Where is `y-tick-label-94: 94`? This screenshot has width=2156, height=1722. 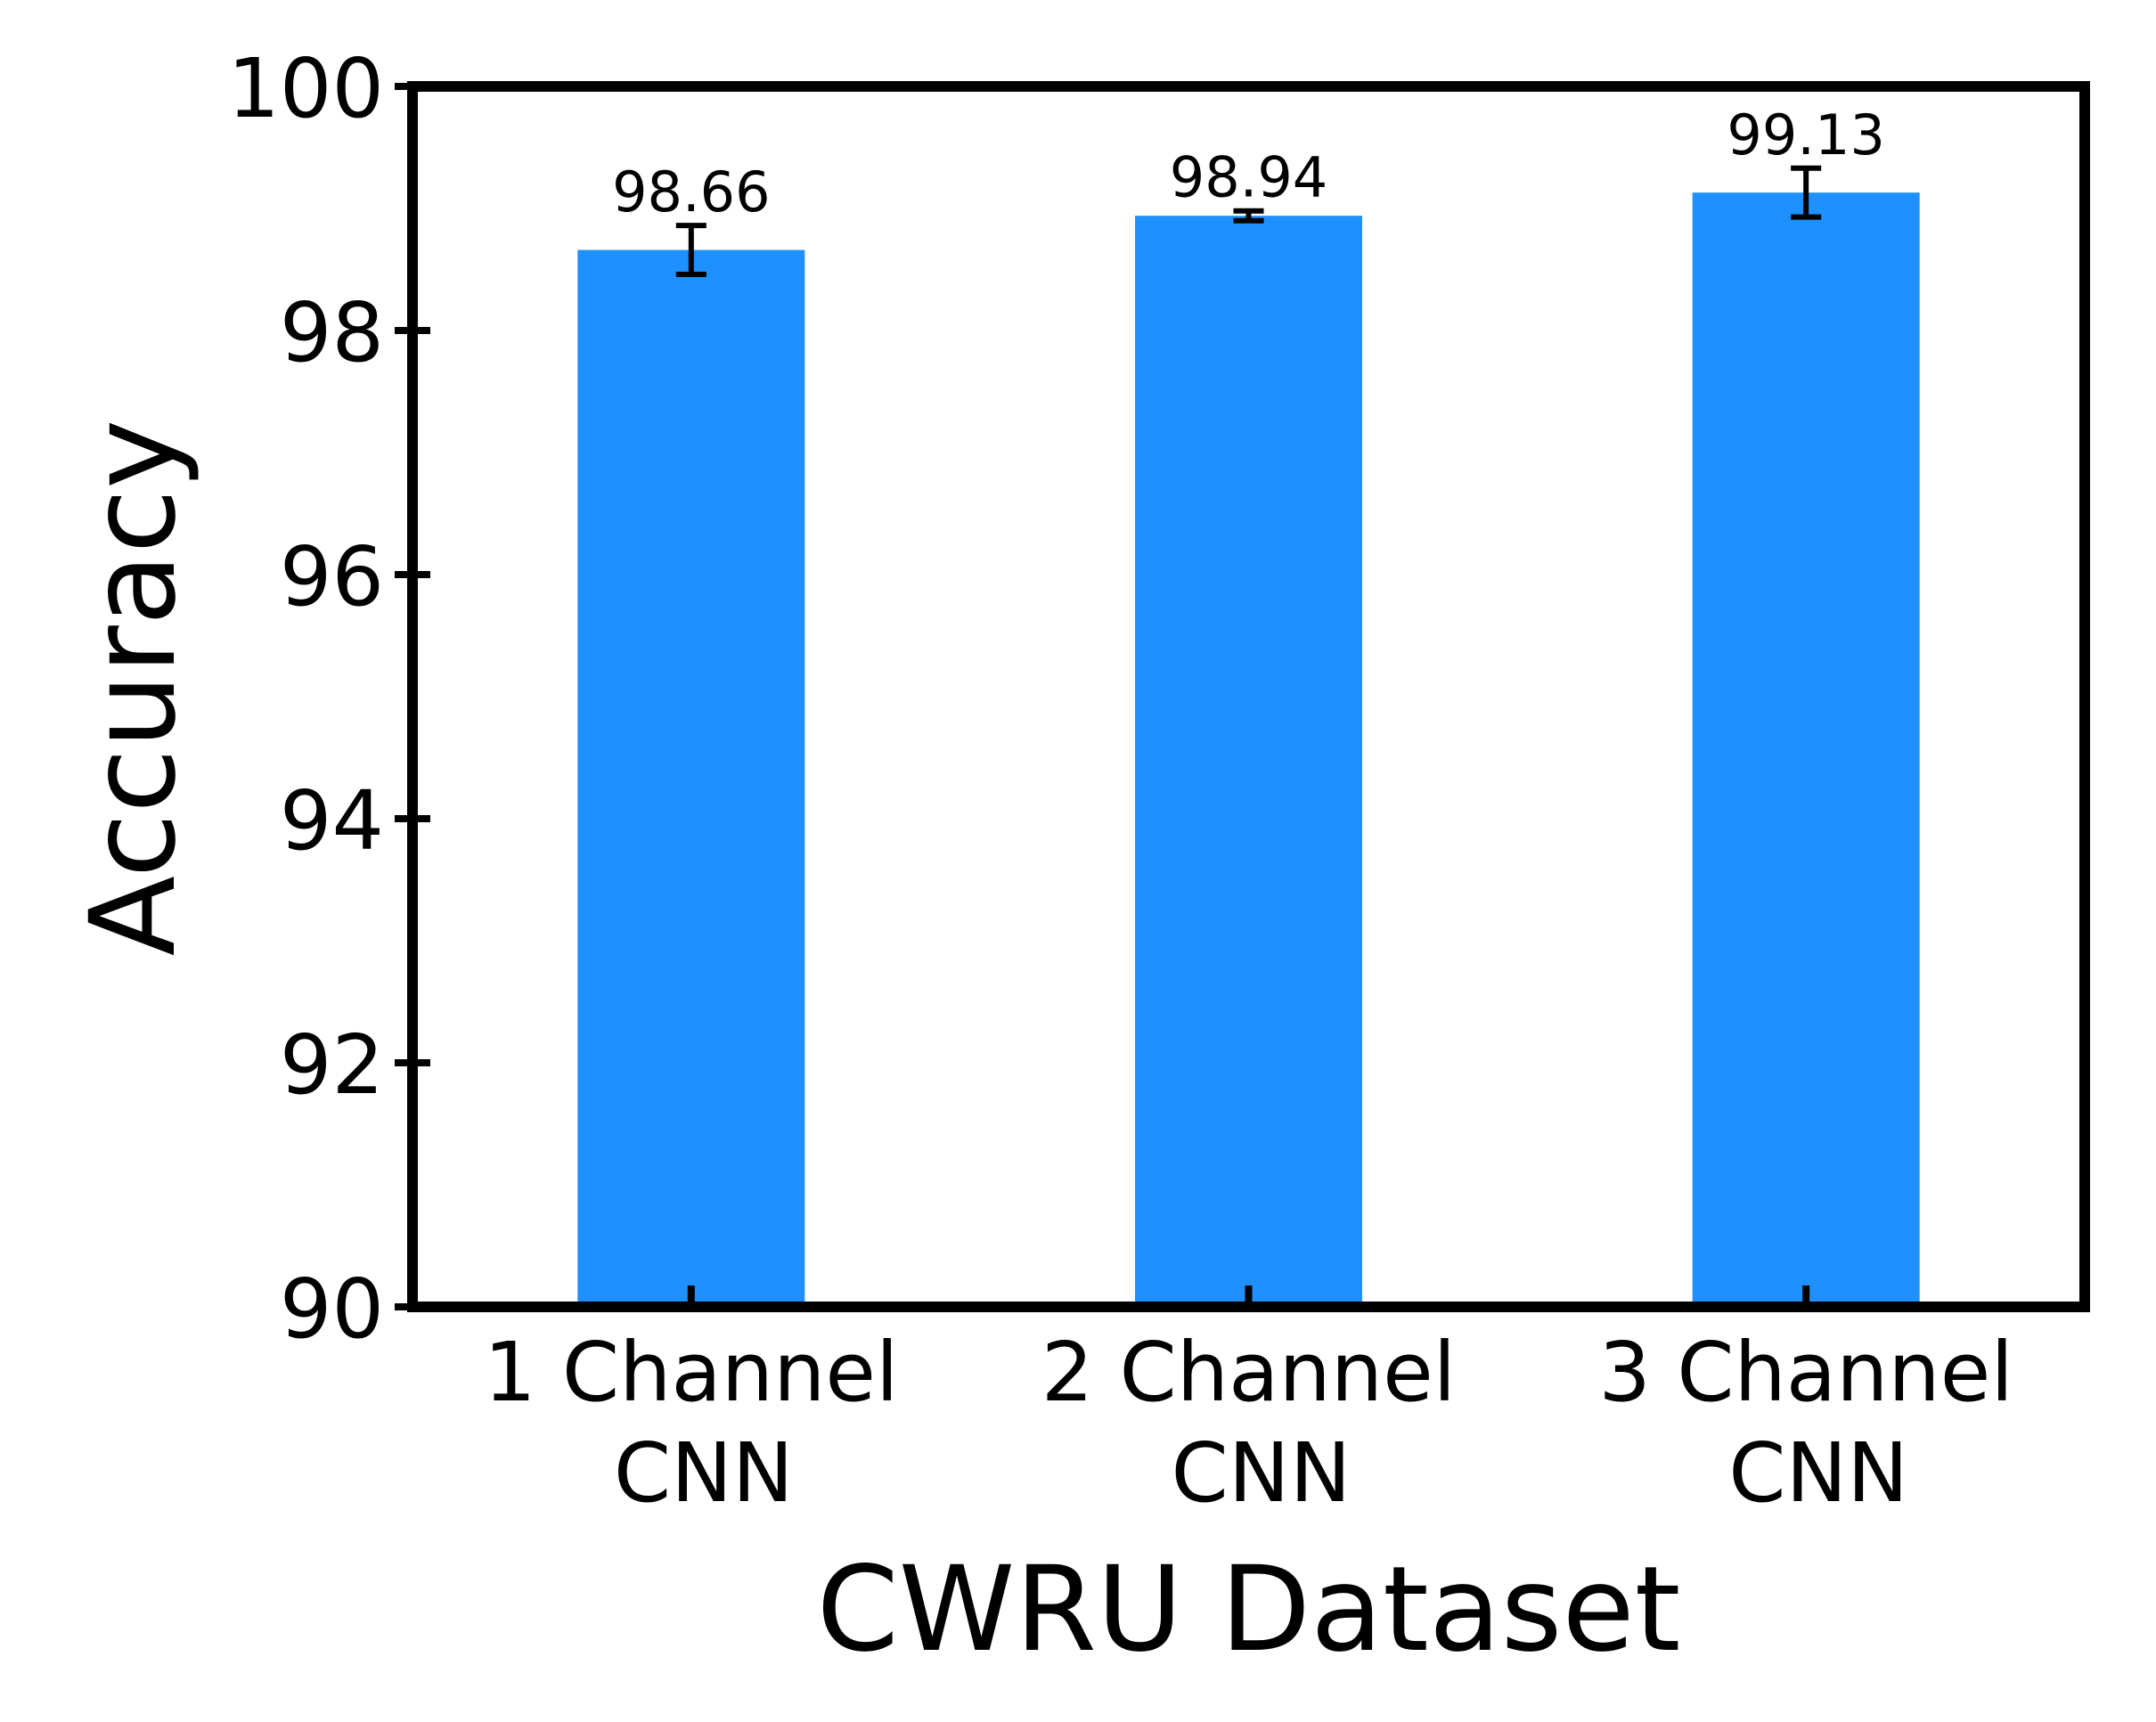
y-tick-label-94: 94 is located at coordinates (332, 821).